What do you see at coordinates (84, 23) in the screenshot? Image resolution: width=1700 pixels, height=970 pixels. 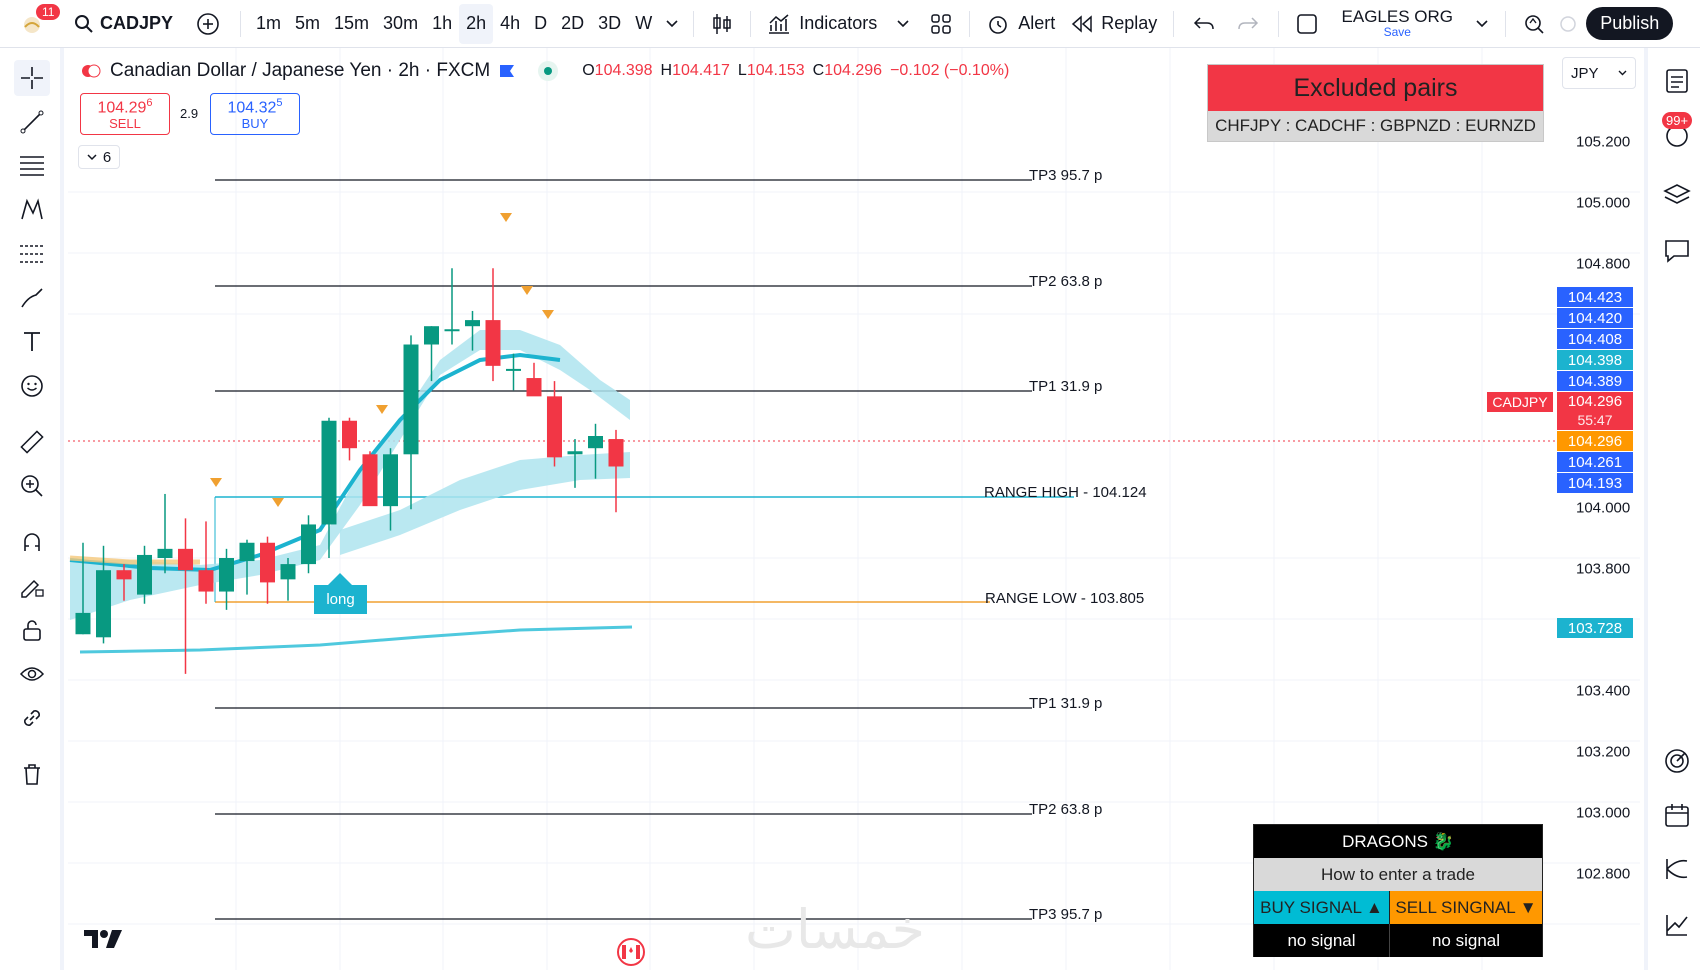 I see `search-icon` at bounding box center [84, 23].